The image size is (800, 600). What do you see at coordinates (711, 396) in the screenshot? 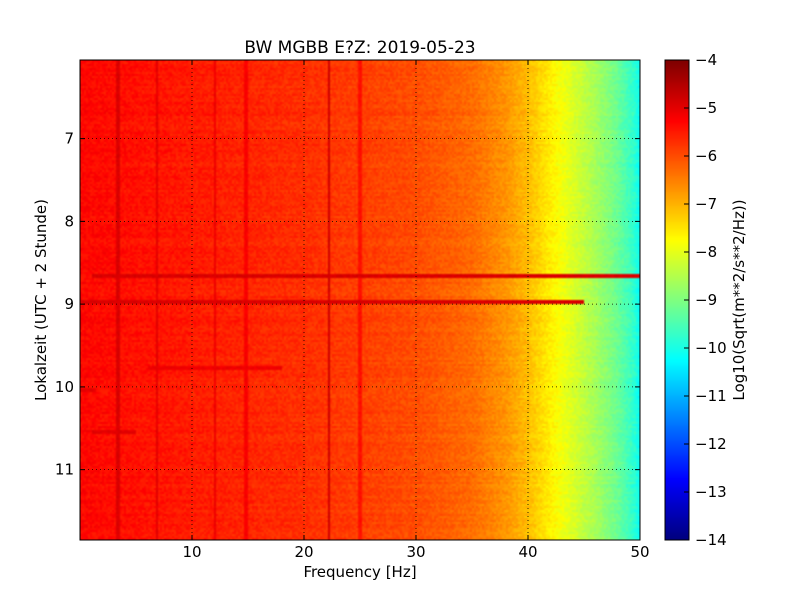
I see `colorbar-tick-label: −11` at bounding box center [711, 396].